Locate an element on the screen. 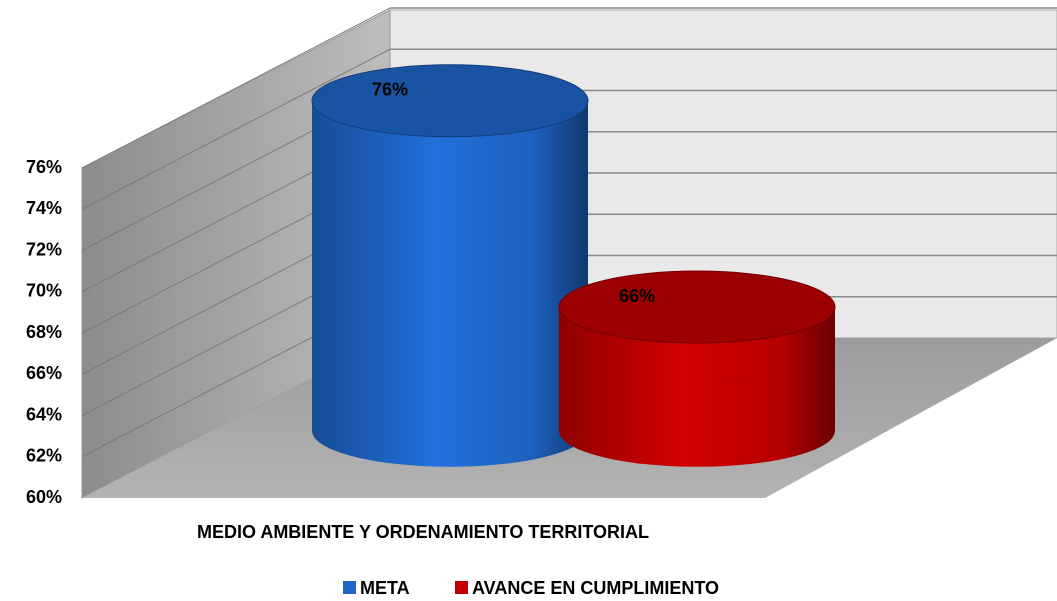  y-tick-label: 62% is located at coordinates (44, 456).